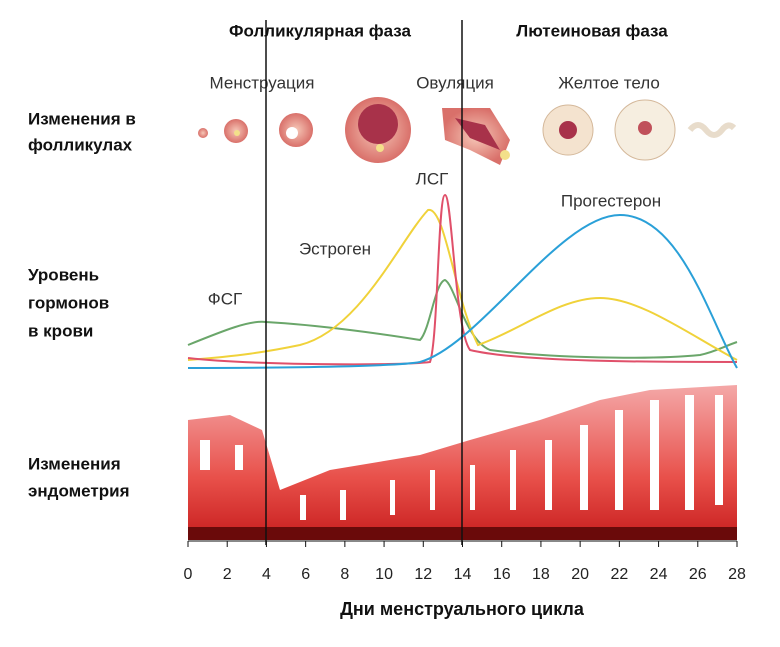 Image resolution: width=780 pixels, height=647 pixels. Describe the element at coordinates (432, 178) in the screenshot. I see `hormone-label: ЛСГ` at that location.